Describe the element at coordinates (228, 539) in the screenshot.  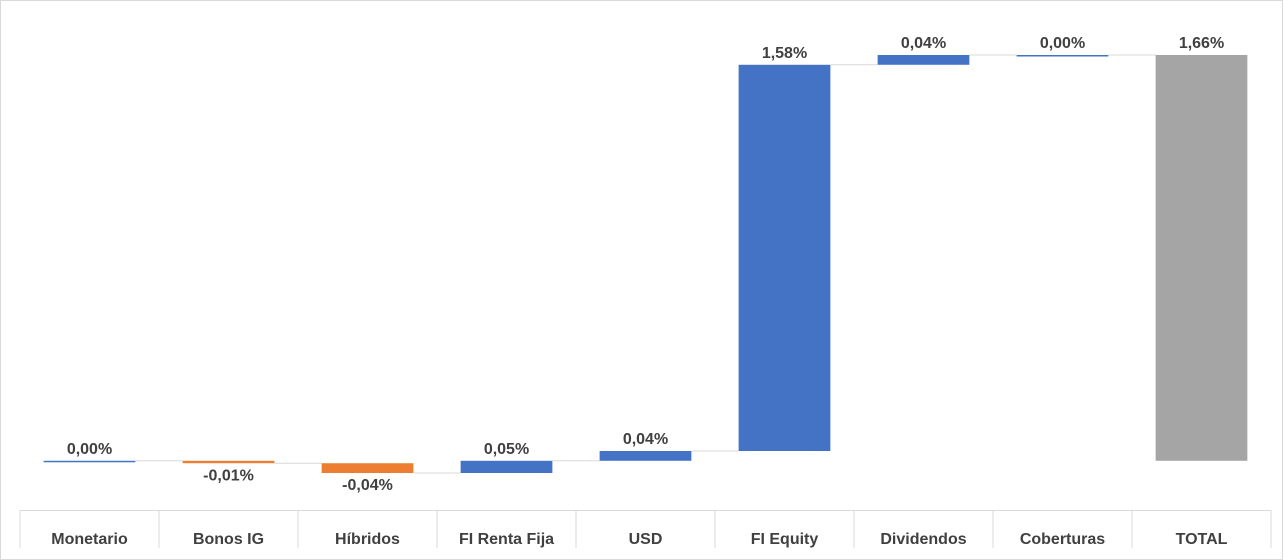
I see `x-tick-label: Bonos IG` at that location.